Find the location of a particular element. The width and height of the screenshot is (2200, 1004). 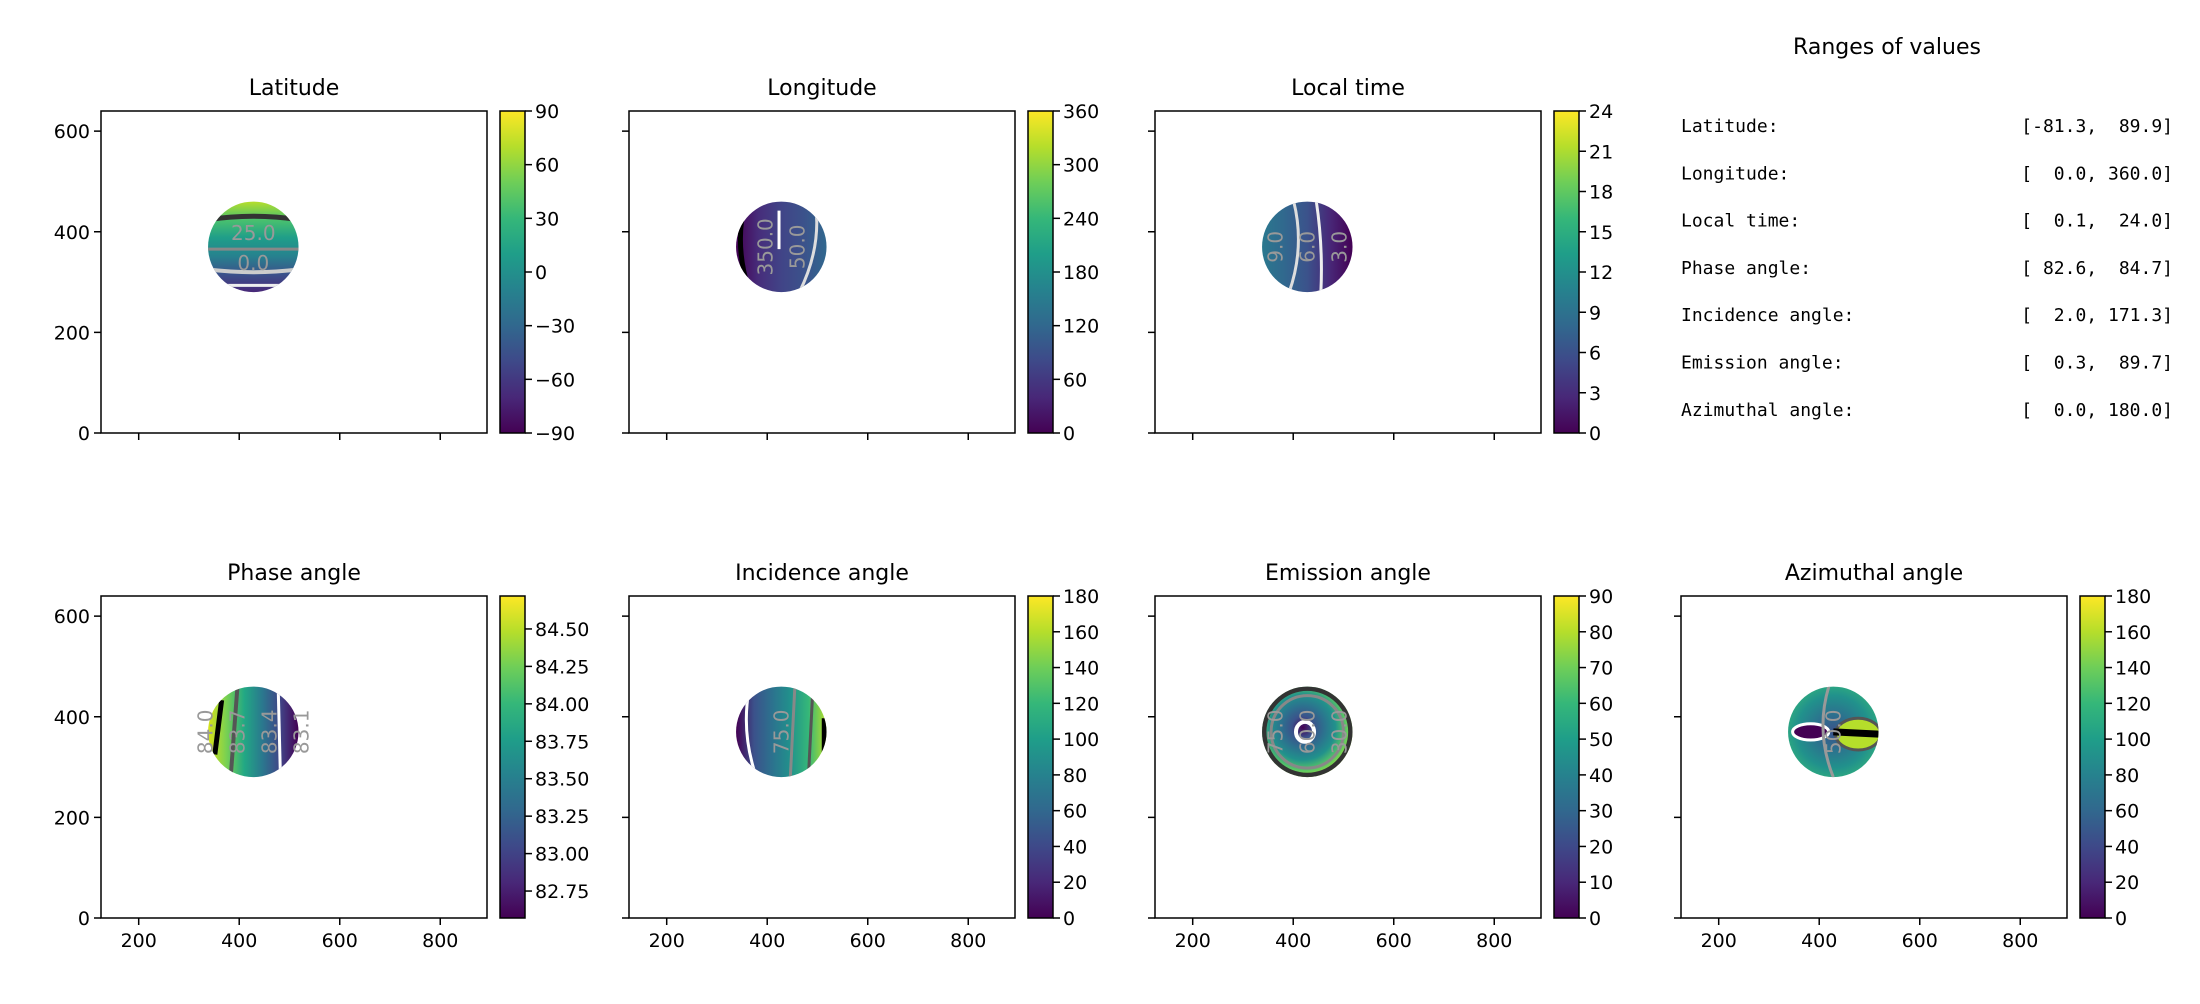

colorbar-tick-label: 300 is located at coordinates (1081, 166).